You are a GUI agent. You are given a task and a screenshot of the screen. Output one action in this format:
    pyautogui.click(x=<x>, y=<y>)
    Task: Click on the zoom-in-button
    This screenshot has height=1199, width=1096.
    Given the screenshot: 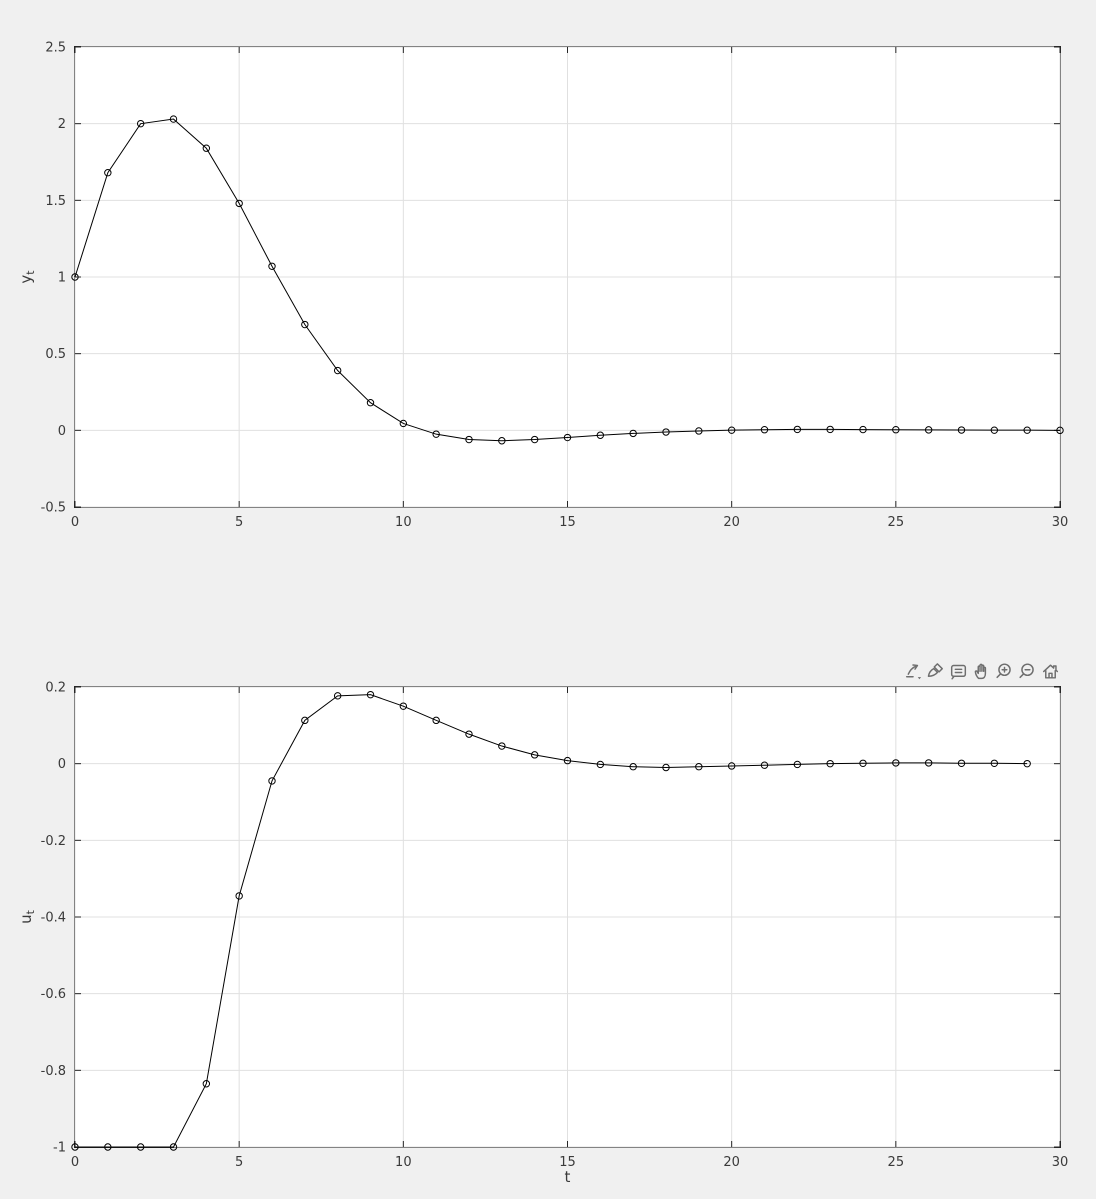 What is the action you would take?
    pyautogui.click(x=1004, y=671)
    